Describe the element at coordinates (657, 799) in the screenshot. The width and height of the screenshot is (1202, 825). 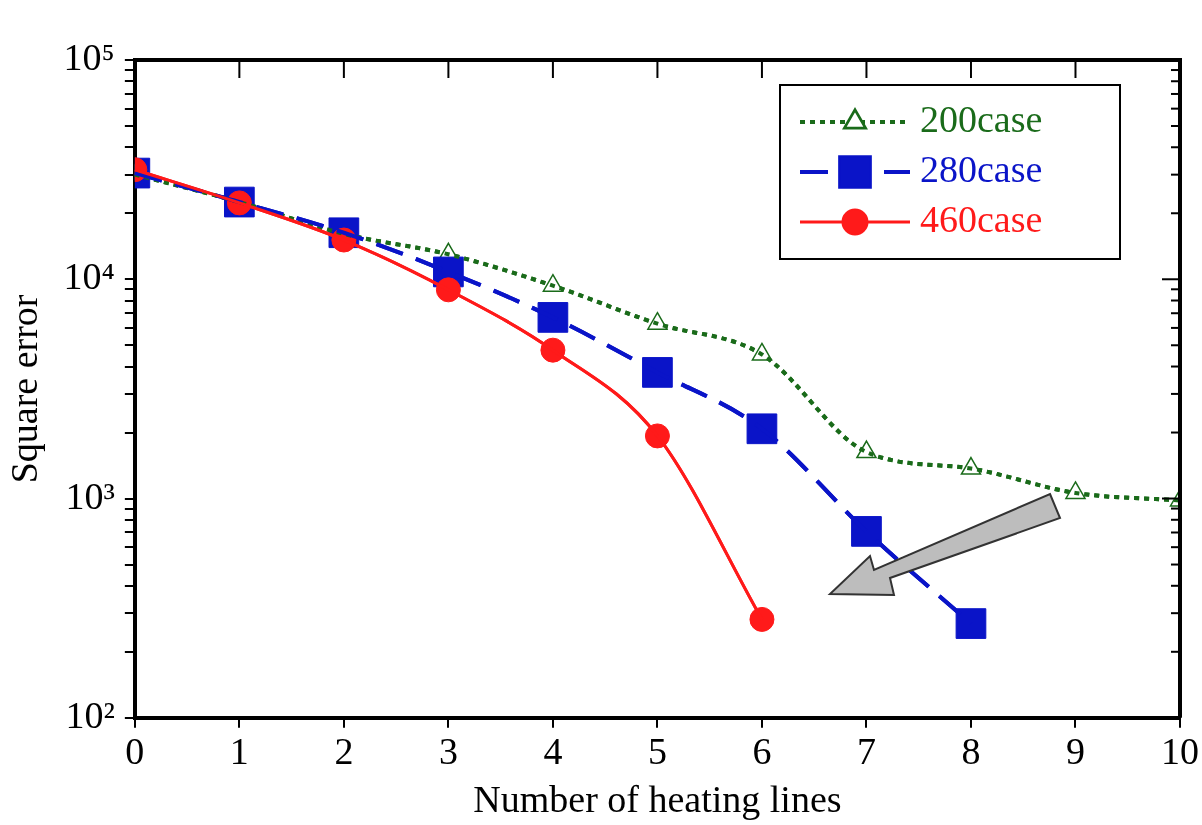
I see `x-axis-title: Number of heating lines` at that location.